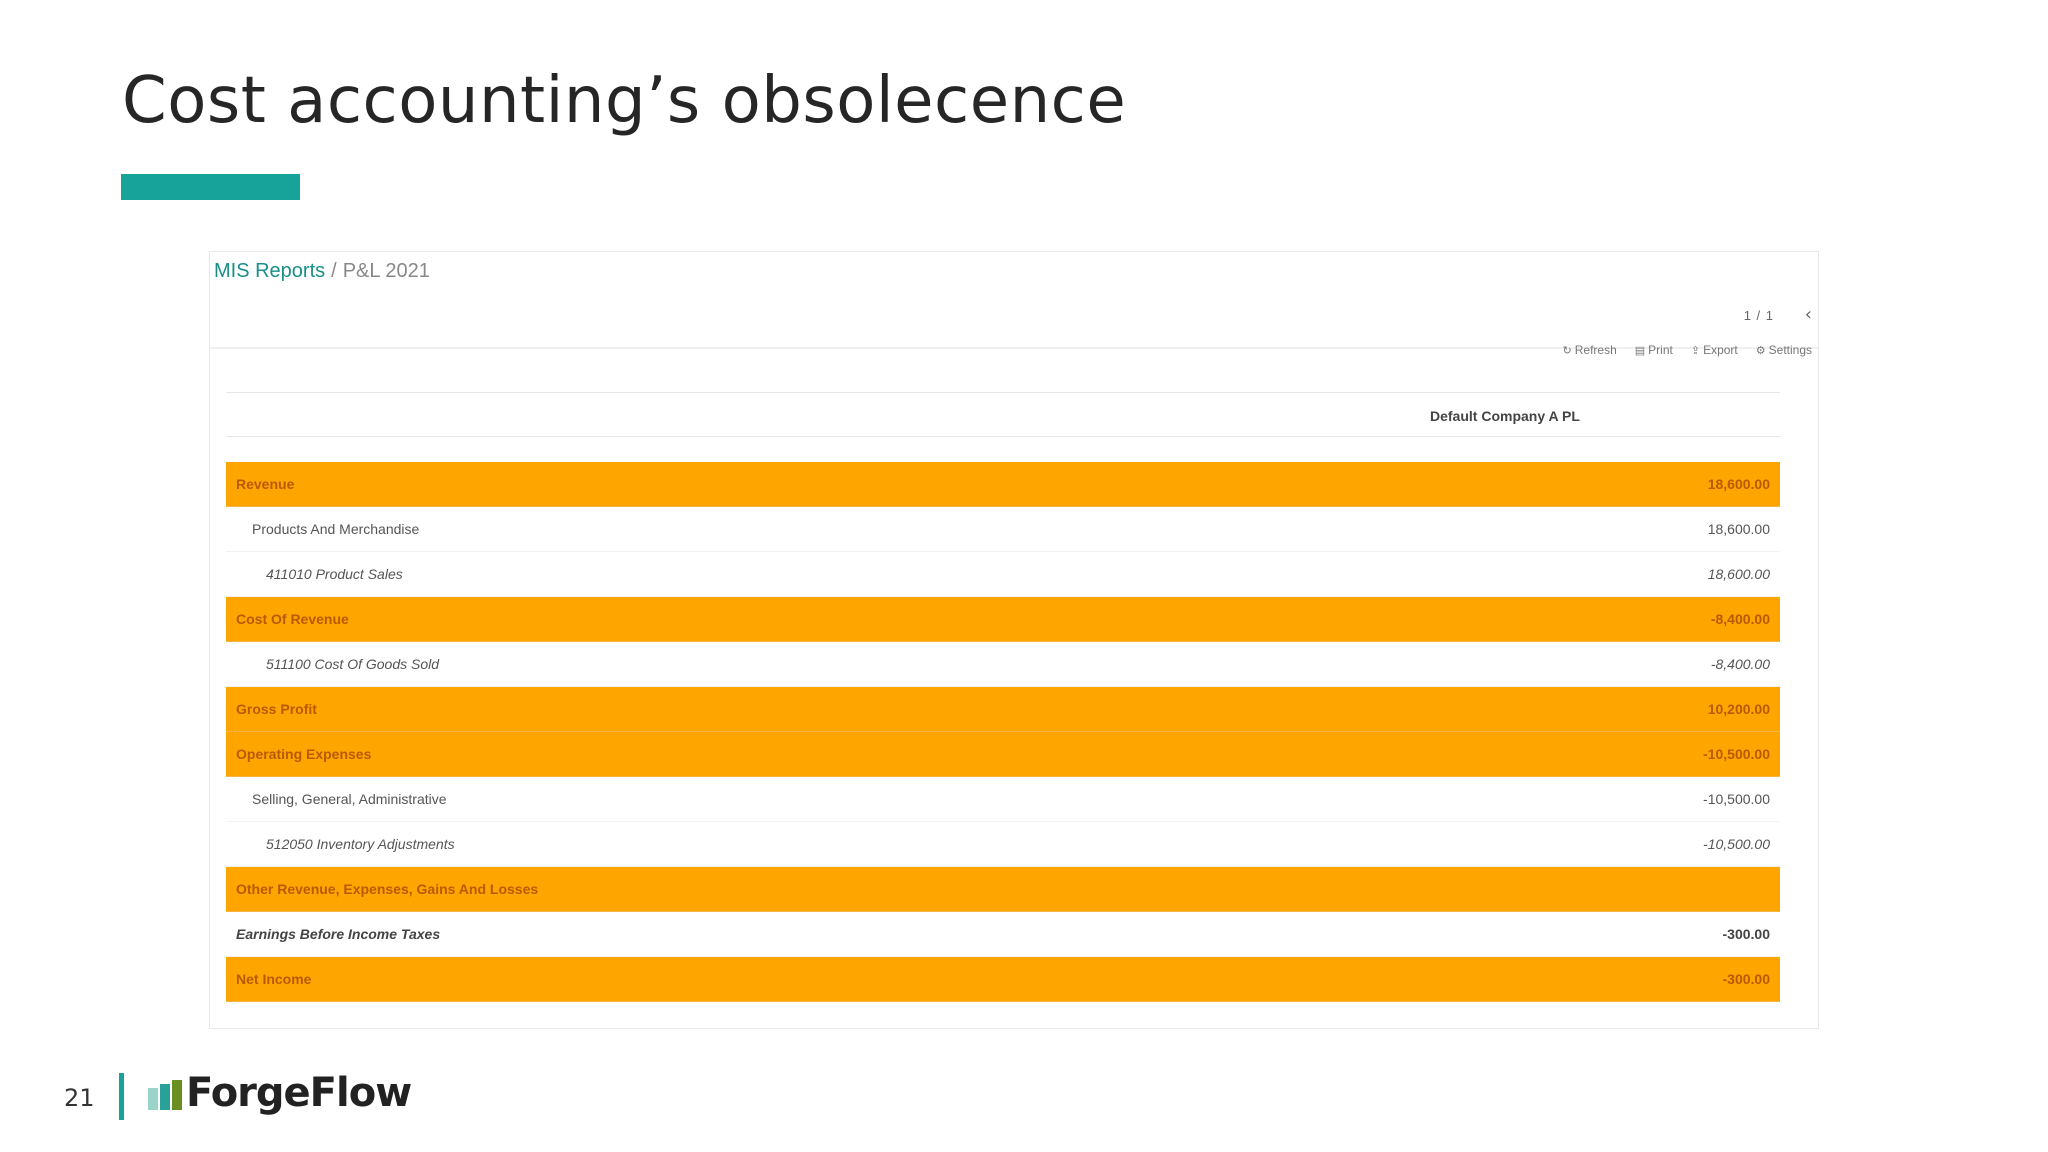 Image resolution: width=2048 pixels, height=1152 pixels. Describe the element at coordinates (1003, 844) in the screenshot. I see `table-row: 512050 Inventory Adjustments -10,500.00` at that location.